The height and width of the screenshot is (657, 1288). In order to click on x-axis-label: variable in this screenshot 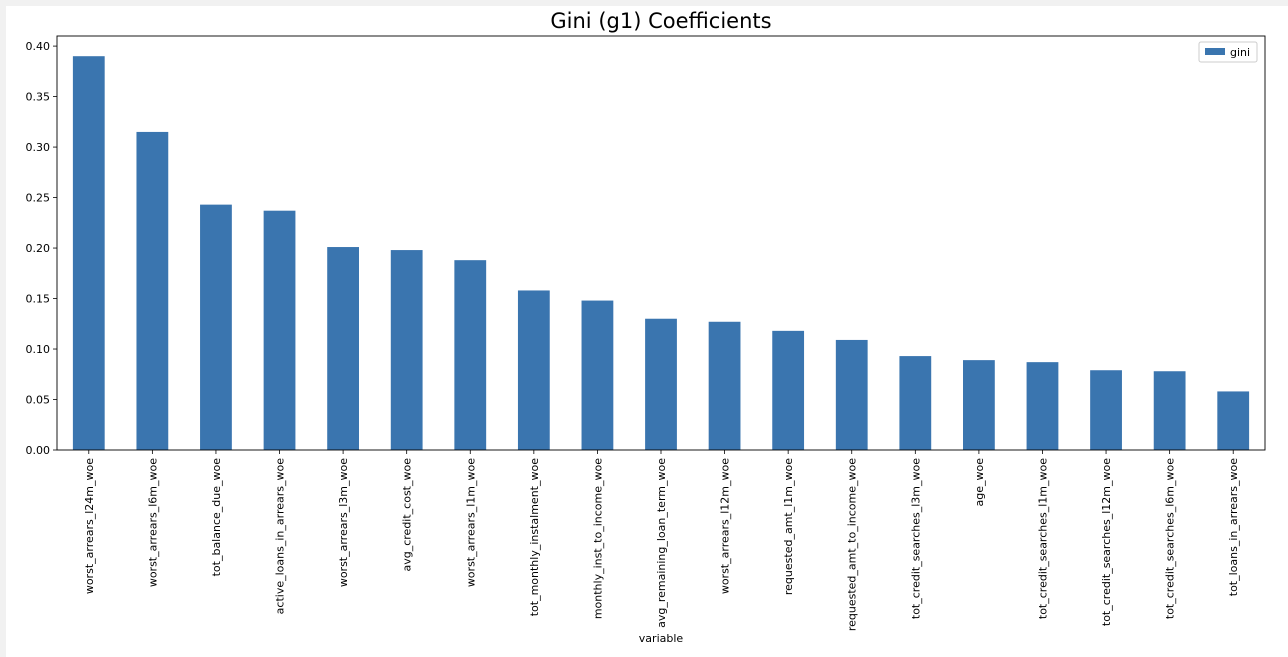, I will do `click(661, 638)`.